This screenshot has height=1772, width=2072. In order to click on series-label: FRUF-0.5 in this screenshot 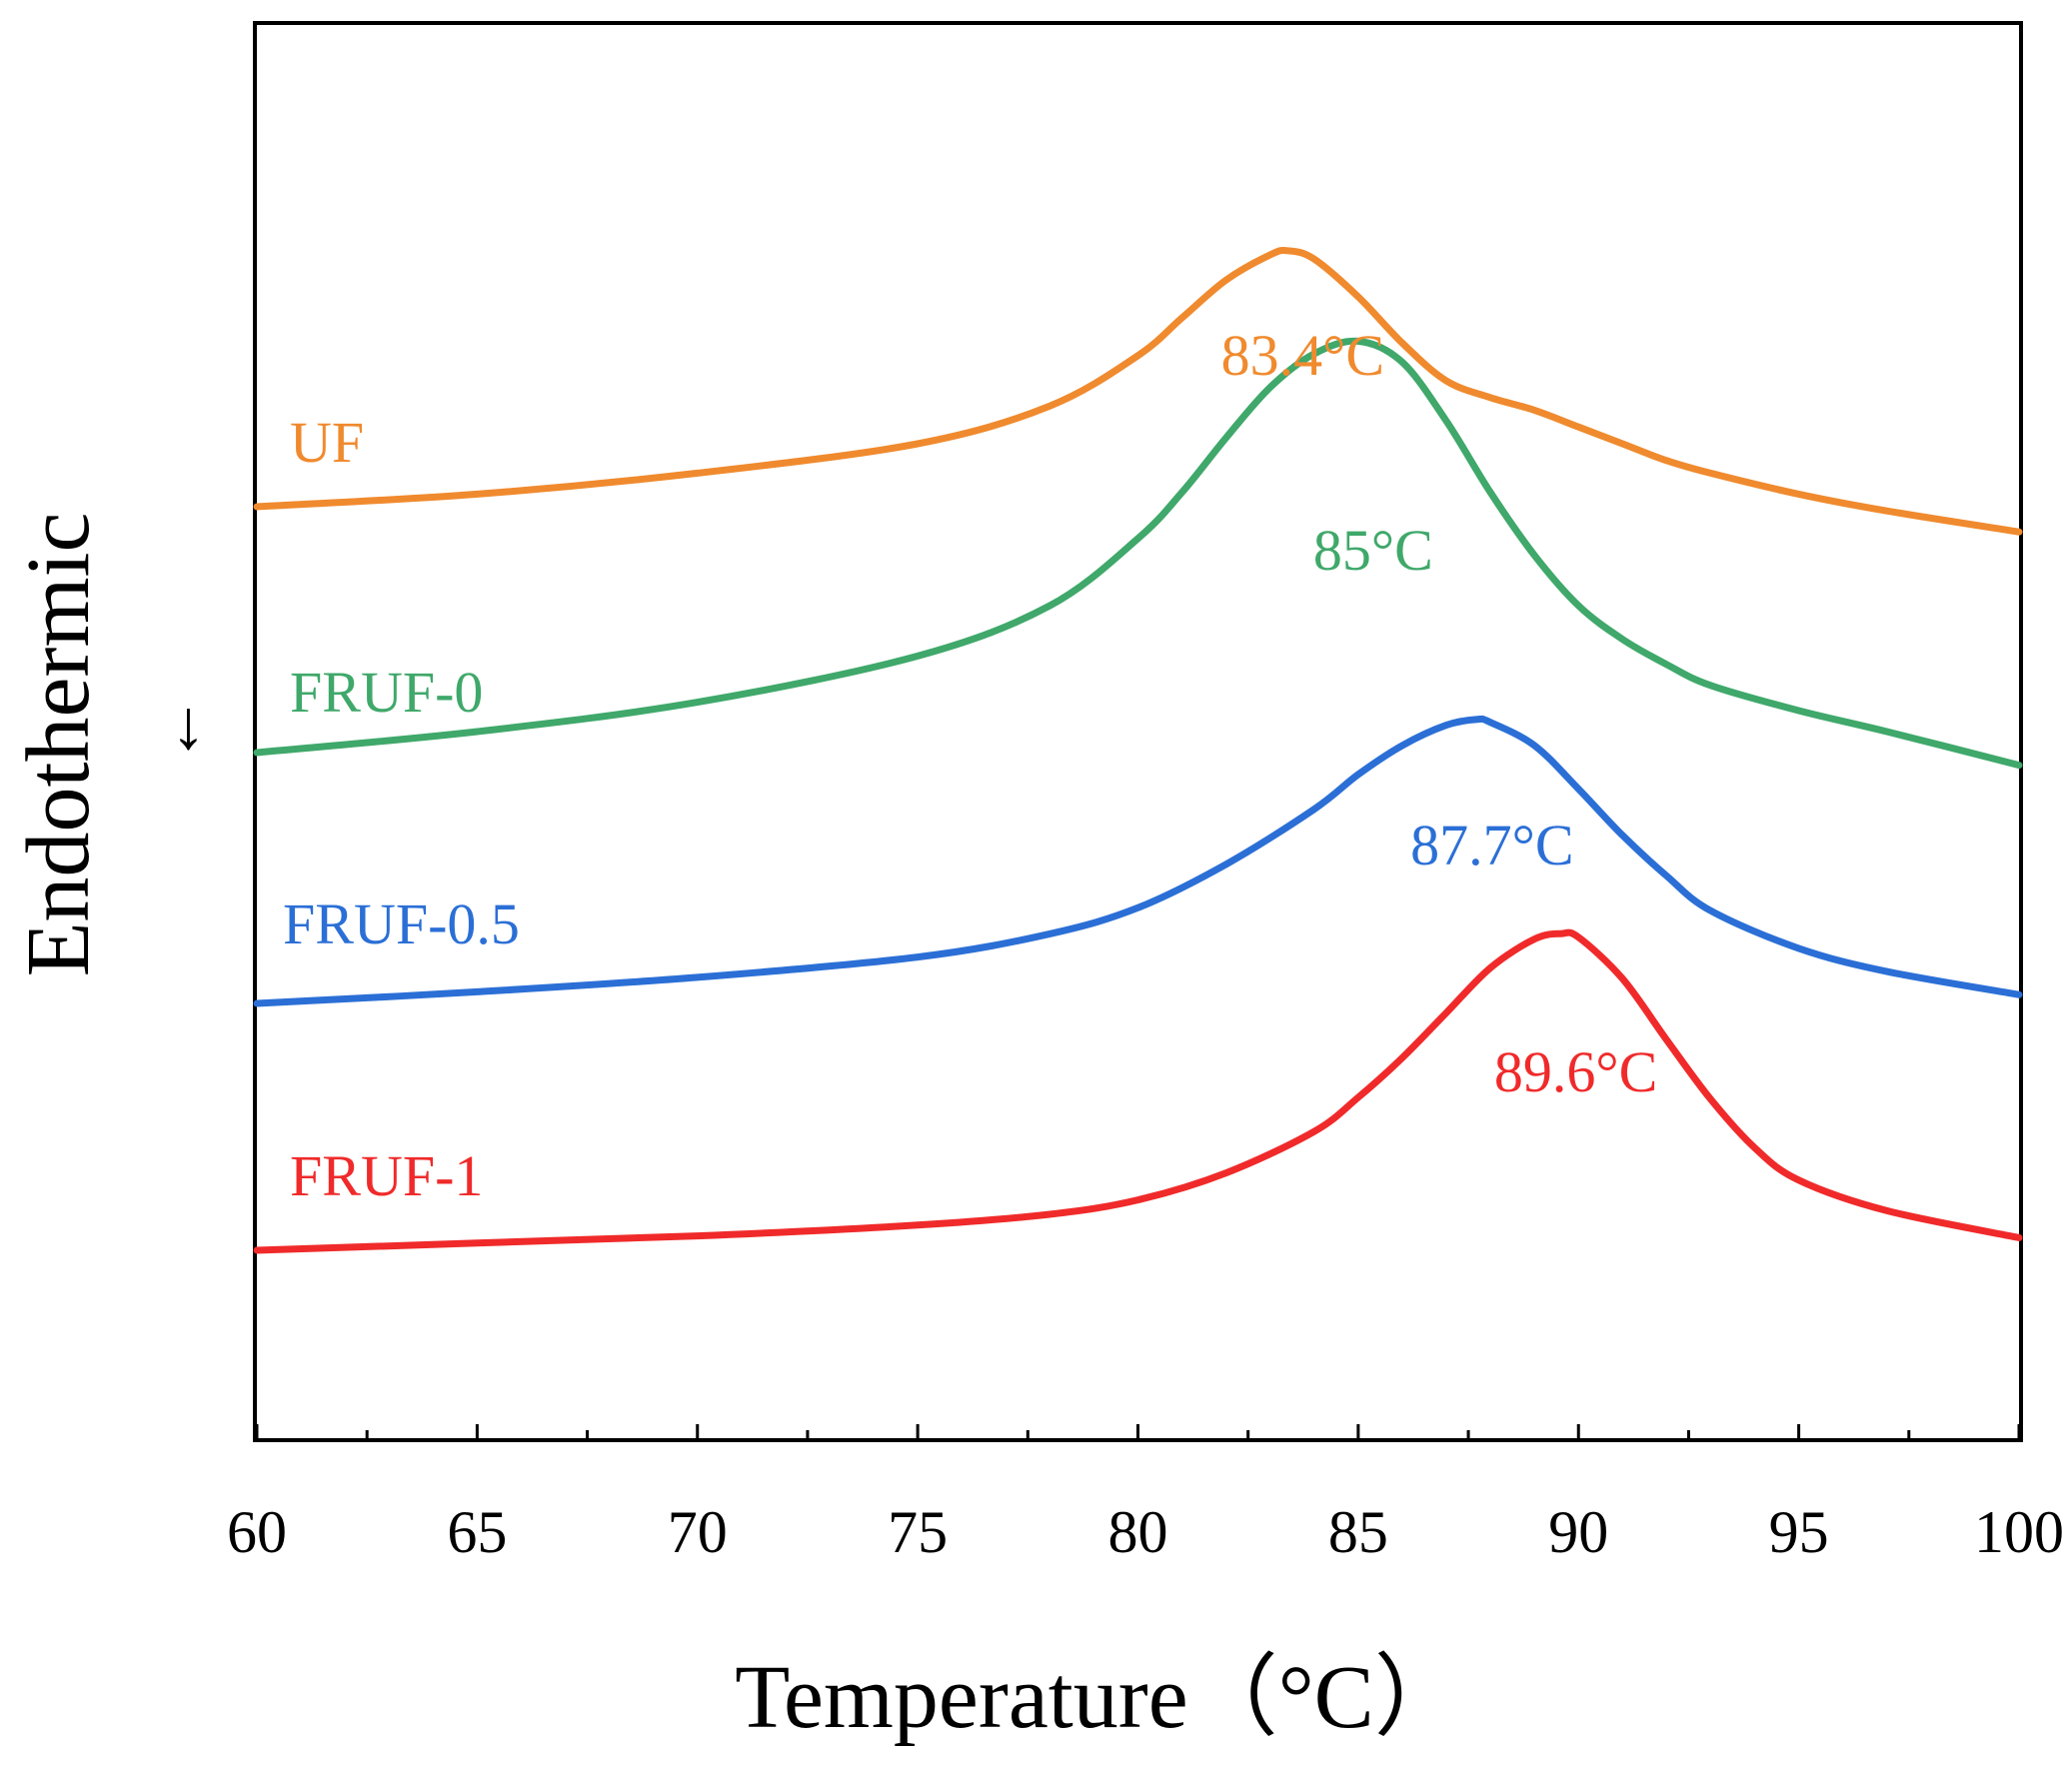, I will do `click(401, 924)`.